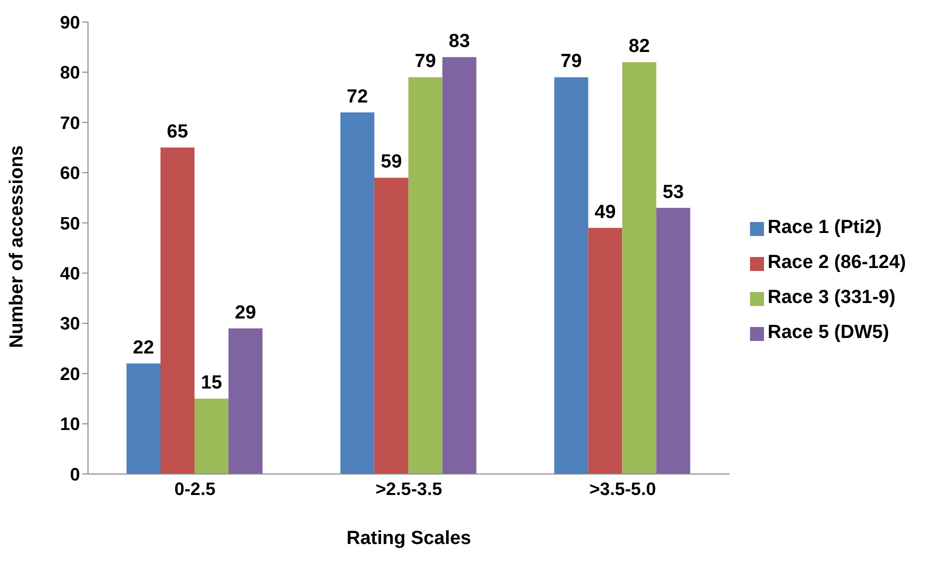 The width and height of the screenshot is (934, 562). What do you see at coordinates (829, 332) in the screenshot?
I see `legend-label: Race 5 (DW5)` at bounding box center [829, 332].